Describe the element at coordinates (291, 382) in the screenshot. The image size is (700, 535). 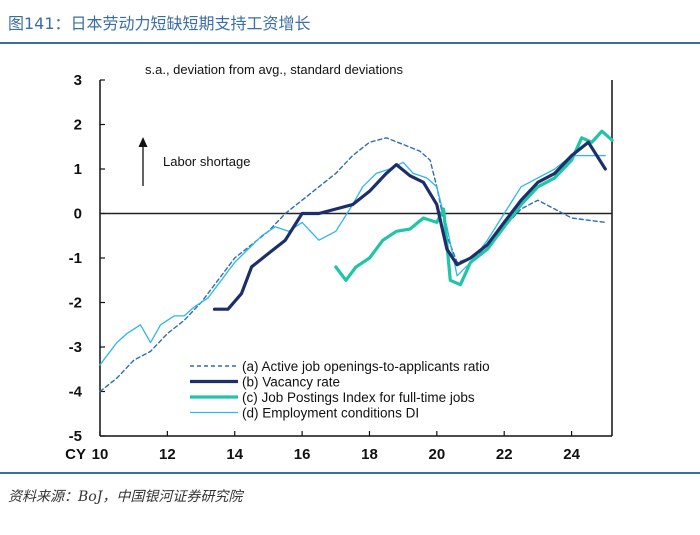
I see `legend-label: (b) Vacancy rate` at that location.